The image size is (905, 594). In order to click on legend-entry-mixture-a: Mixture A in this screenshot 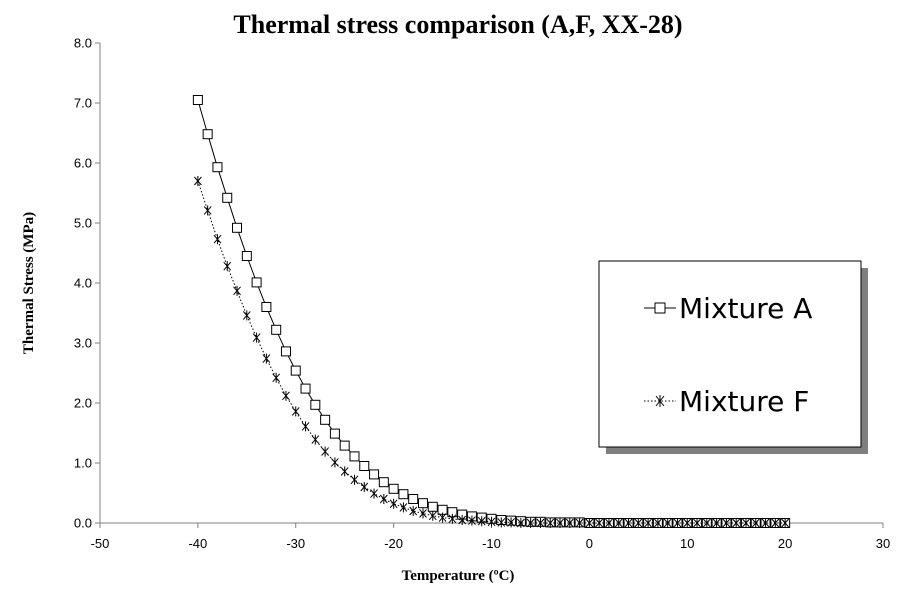, I will do `click(728, 308)`.